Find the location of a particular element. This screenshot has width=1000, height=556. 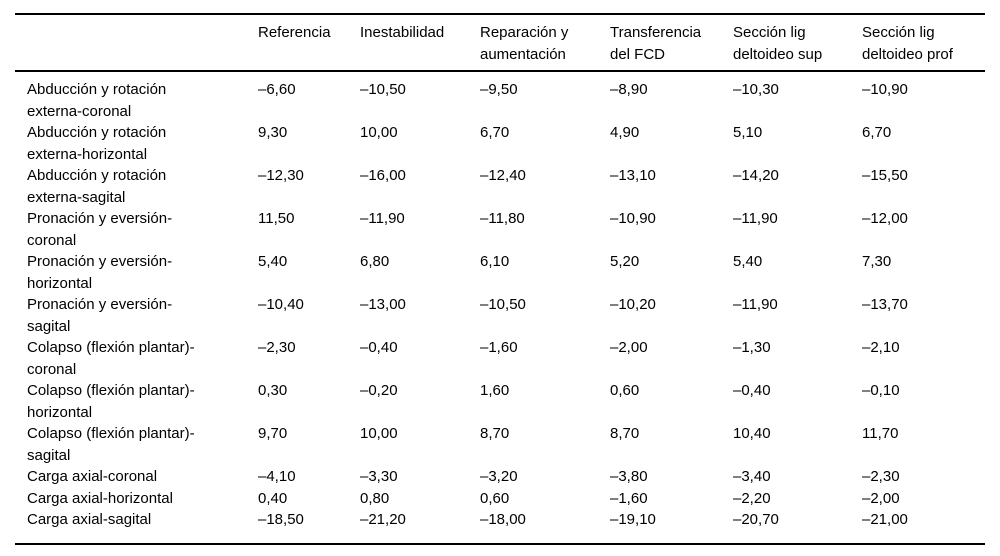

value-cell: –10,20 is located at coordinates (633, 304).